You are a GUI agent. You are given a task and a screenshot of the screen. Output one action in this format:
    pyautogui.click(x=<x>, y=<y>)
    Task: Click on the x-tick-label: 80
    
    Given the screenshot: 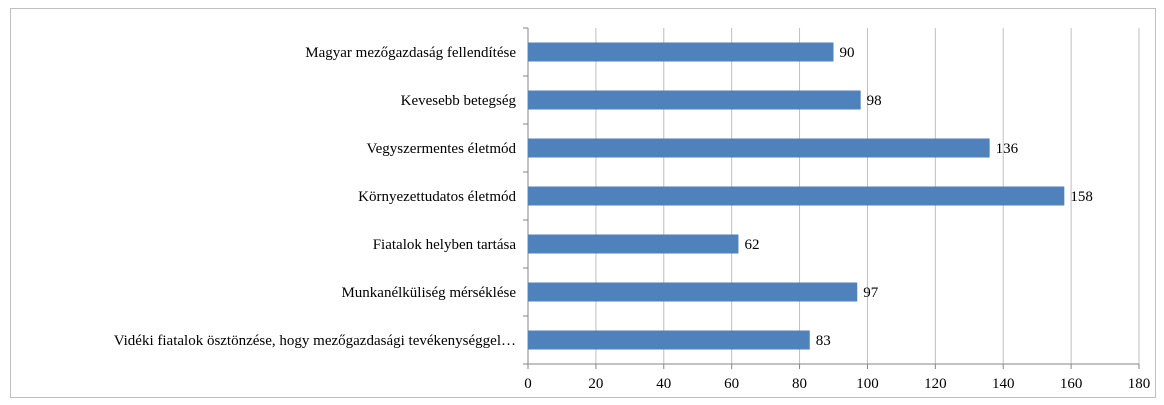 What is the action you would take?
    pyautogui.click(x=799, y=384)
    